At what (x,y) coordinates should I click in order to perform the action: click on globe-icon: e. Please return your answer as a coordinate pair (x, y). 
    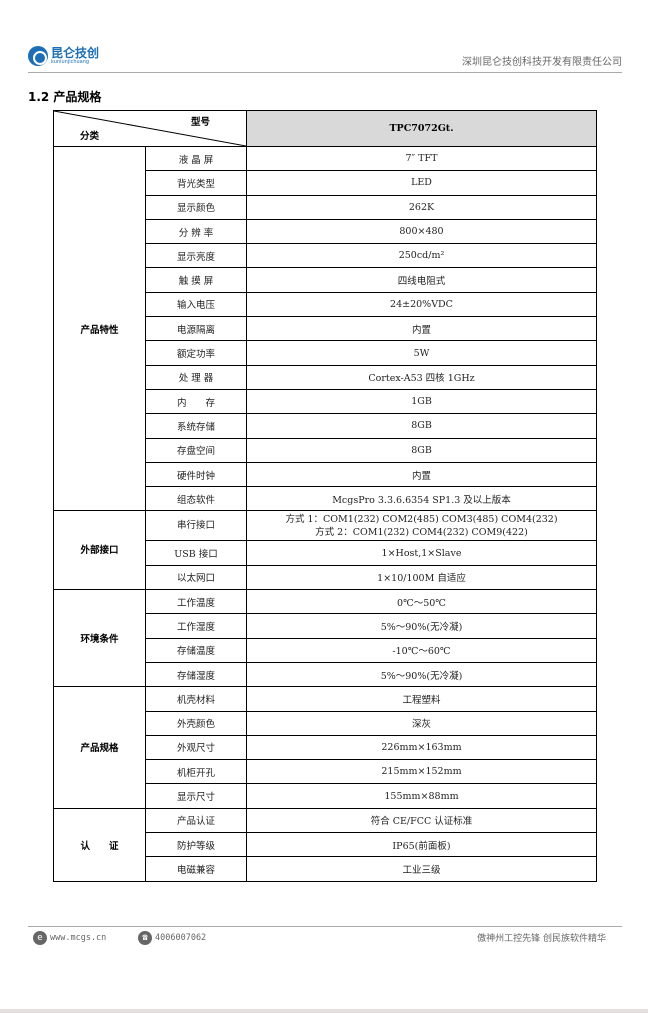
    Looking at the image, I should click on (40, 938).